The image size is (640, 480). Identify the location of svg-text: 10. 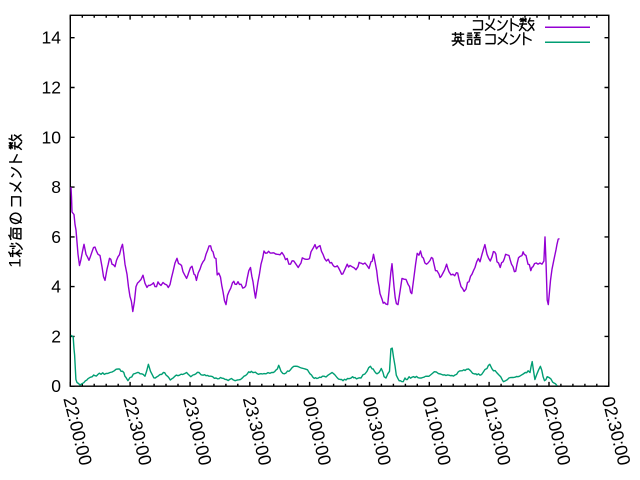
(52, 137).